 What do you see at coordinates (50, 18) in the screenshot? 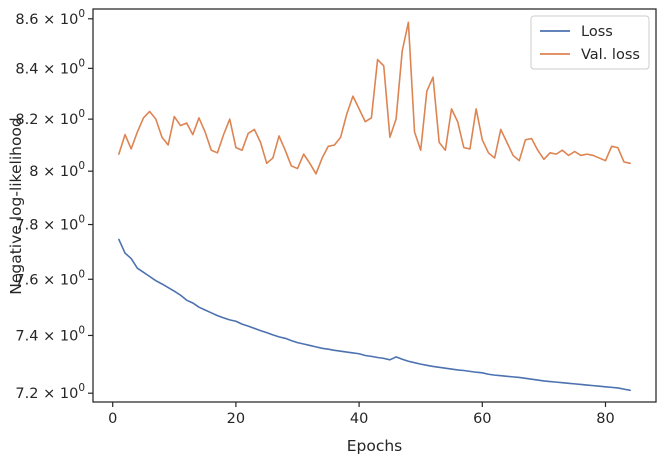
I see `y-tick-label: 8.6 × 100` at bounding box center [50, 18].